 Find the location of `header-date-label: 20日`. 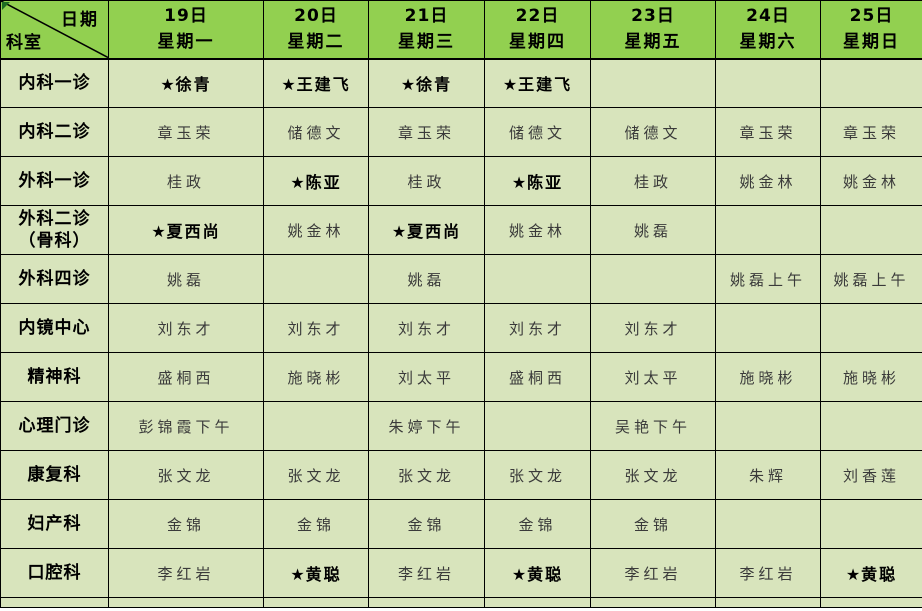

header-date-label: 20日 is located at coordinates (316, 16).